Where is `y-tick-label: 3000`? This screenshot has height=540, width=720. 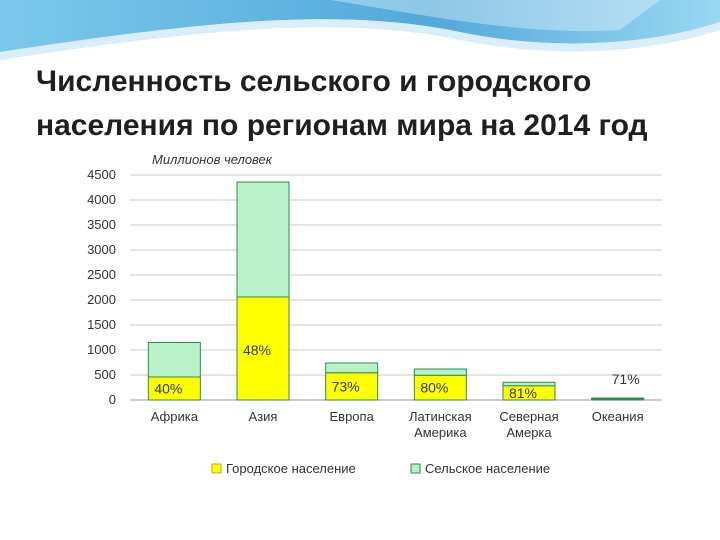 y-tick-label: 3000 is located at coordinates (101, 249).